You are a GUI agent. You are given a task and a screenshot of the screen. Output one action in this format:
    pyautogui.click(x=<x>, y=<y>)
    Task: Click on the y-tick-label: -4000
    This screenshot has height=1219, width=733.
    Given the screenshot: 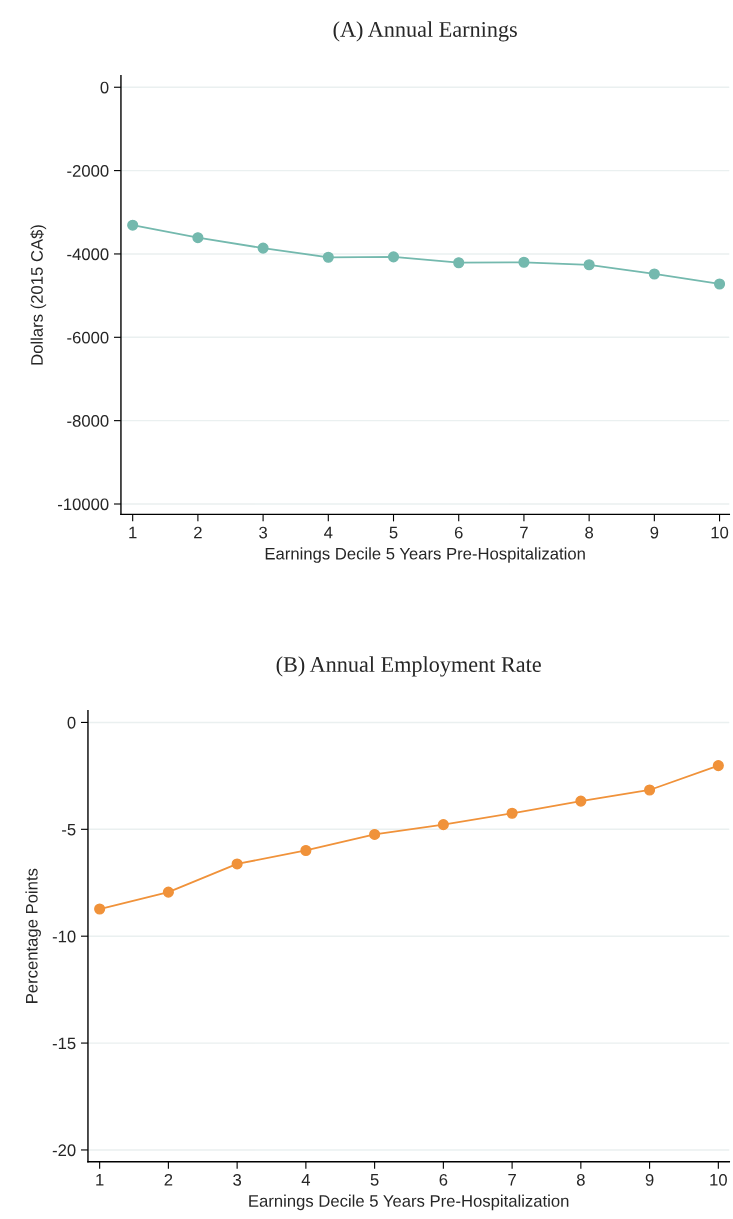 What is the action you would take?
    pyautogui.click(x=88, y=254)
    